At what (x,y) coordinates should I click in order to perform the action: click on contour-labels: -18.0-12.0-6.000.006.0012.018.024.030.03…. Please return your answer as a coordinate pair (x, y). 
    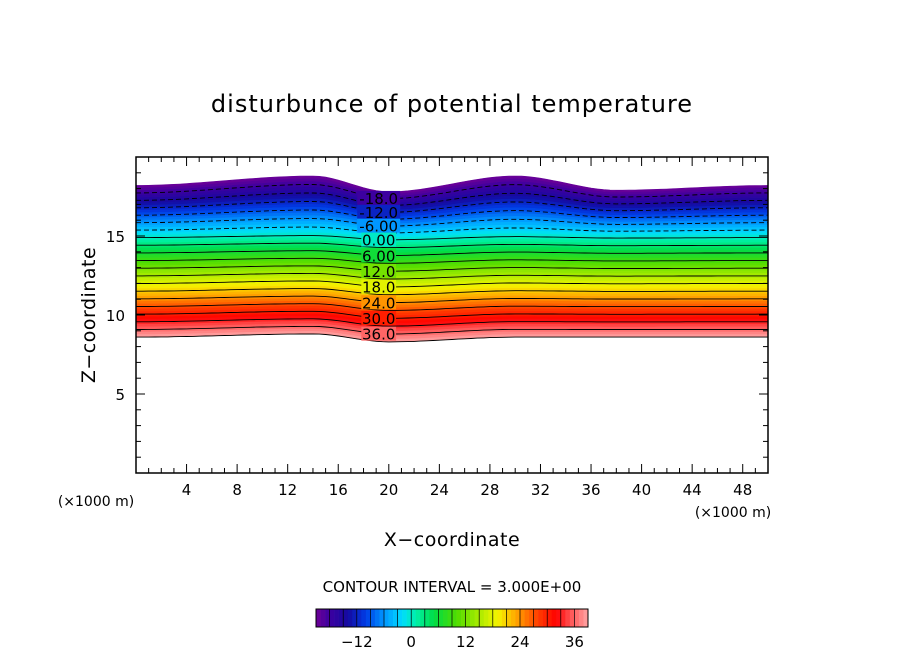
    Looking at the image, I should click on (379, 267).